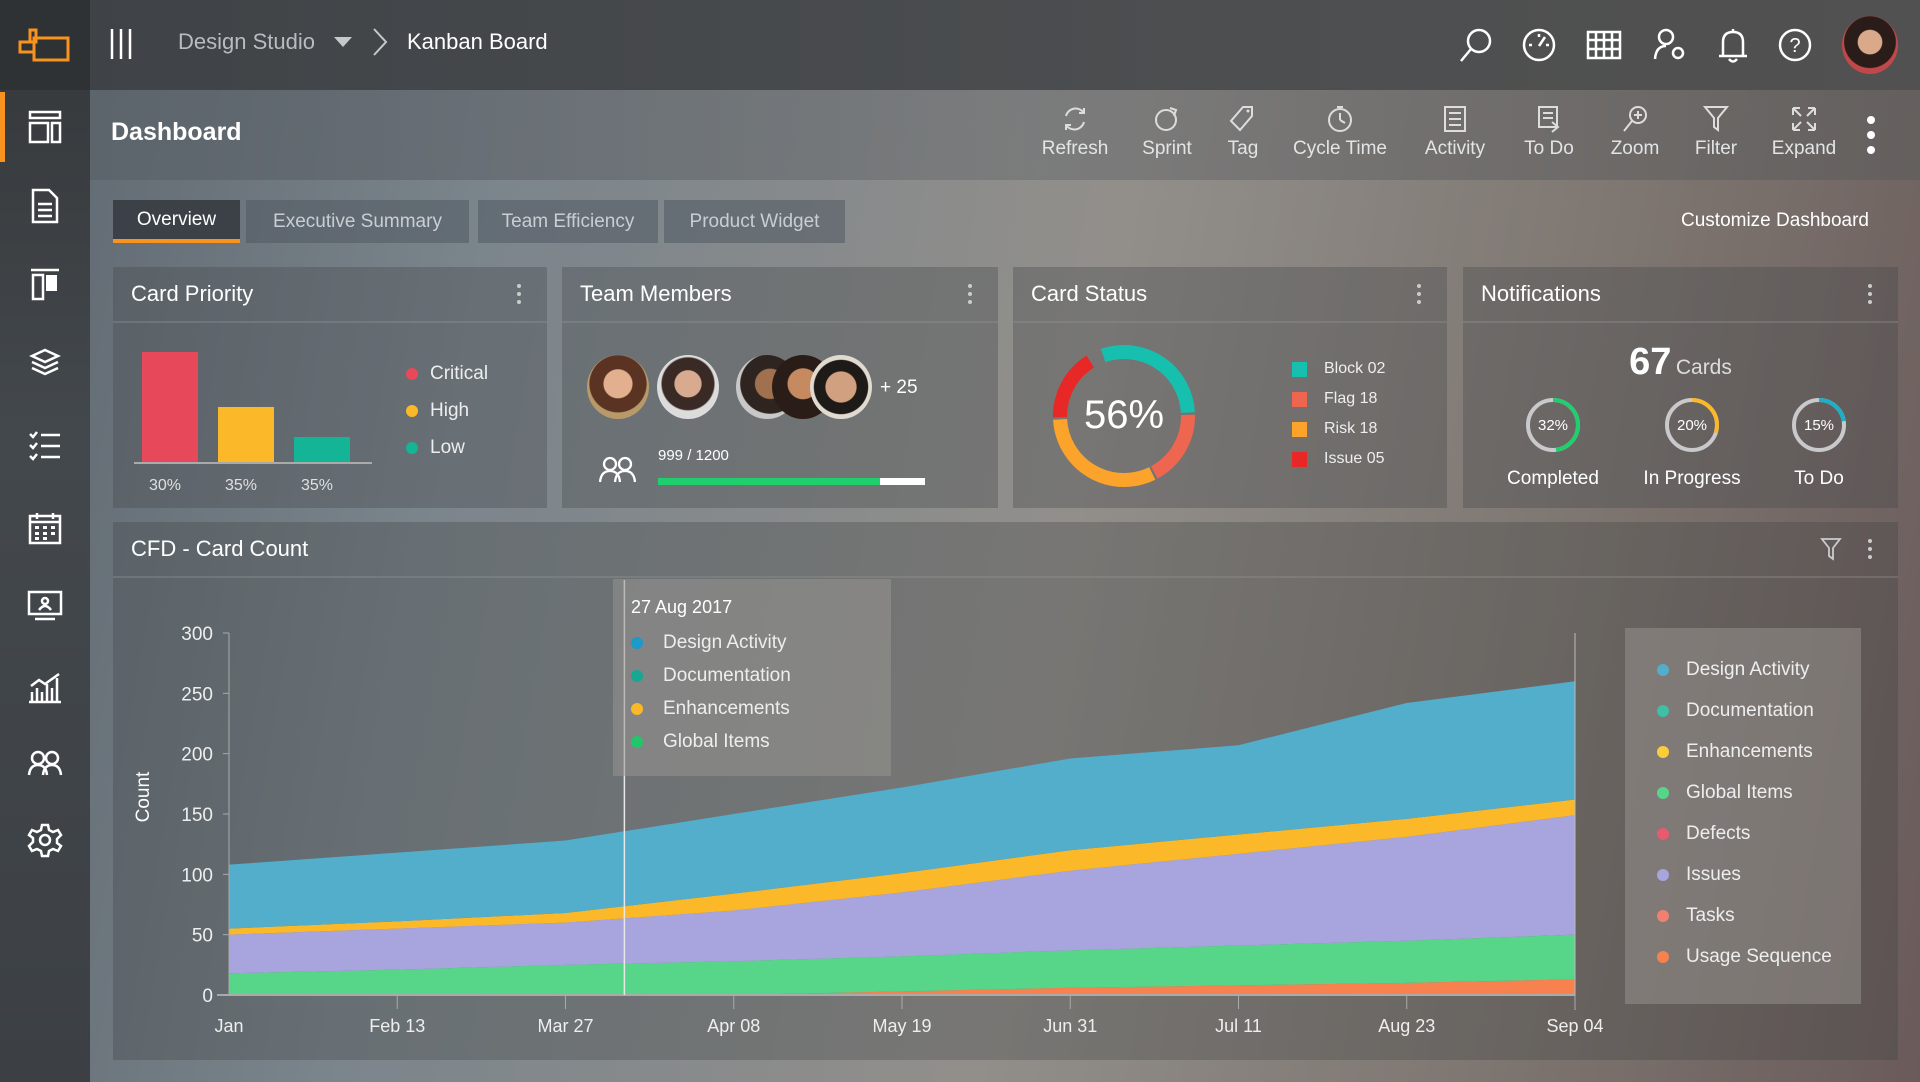  What do you see at coordinates (122, 46) in the screenshot?
I see `menu-icon` at bounding box center [122, 46].